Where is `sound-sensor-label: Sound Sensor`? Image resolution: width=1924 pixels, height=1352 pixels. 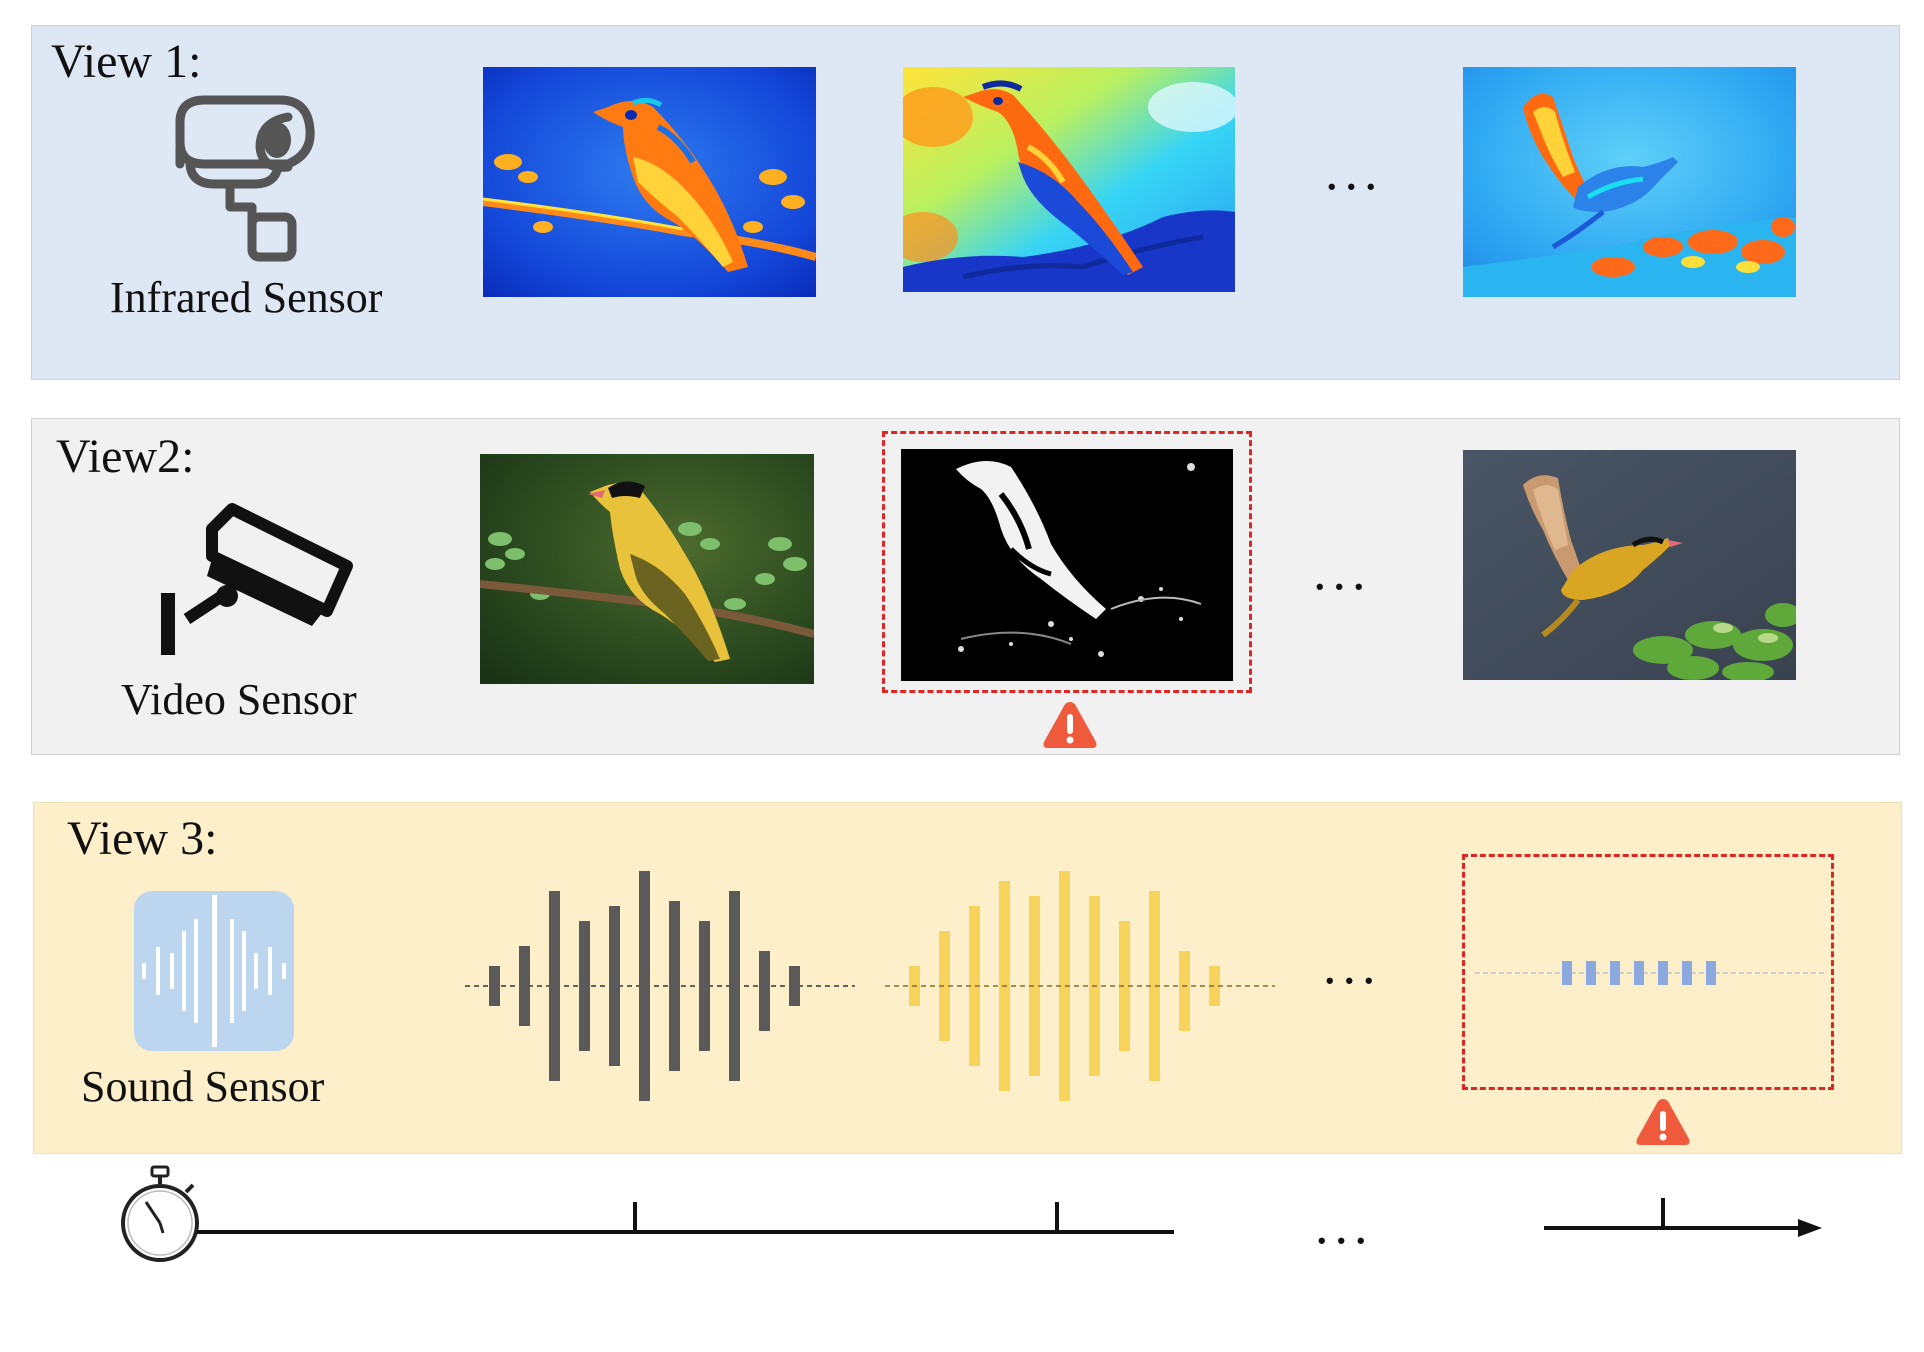
sound-sensor-label: Sound Sensor is located at coordinates (203, 1086).